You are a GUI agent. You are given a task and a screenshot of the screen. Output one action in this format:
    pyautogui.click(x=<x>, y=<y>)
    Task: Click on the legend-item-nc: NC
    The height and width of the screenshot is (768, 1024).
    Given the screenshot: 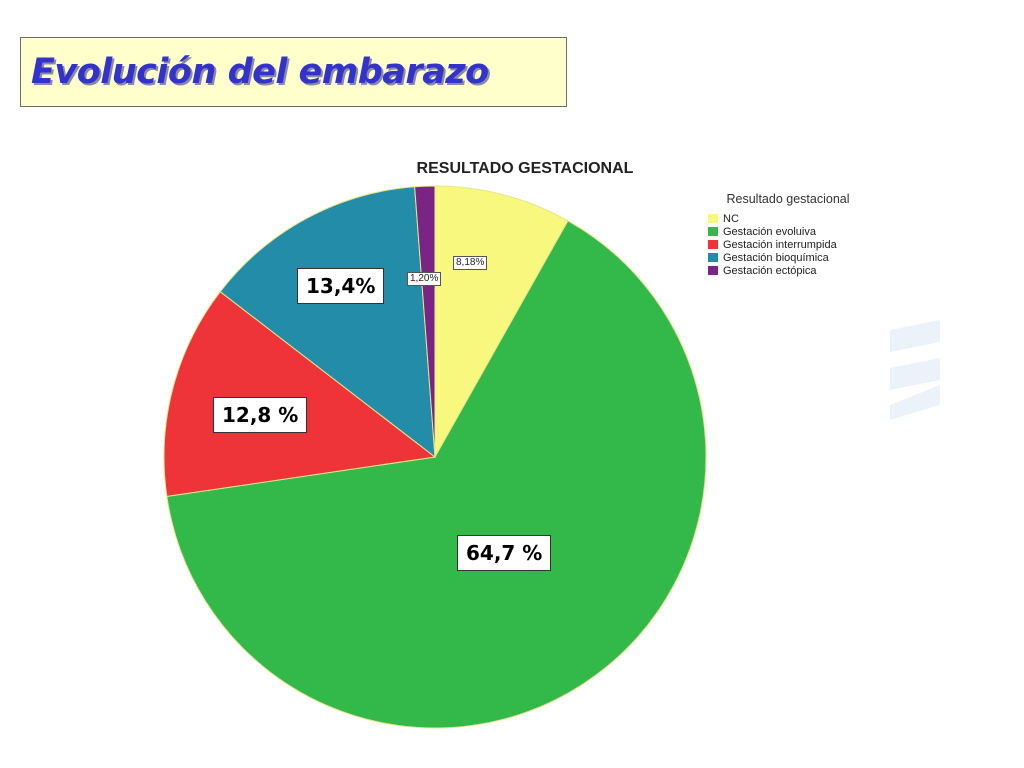 What is the action you would take?
    pyautogui.click(x=793, y=218)
    